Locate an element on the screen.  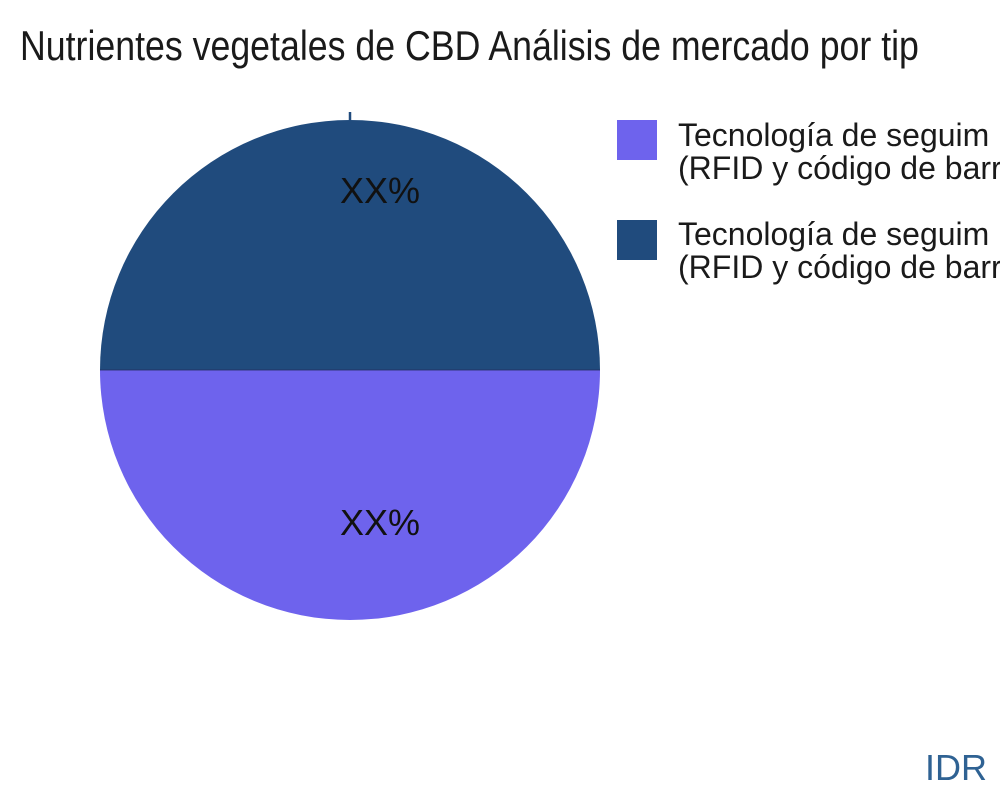
legend-entry-purple-line1: Tecnología de seguim is located at coordinates (834, 135).